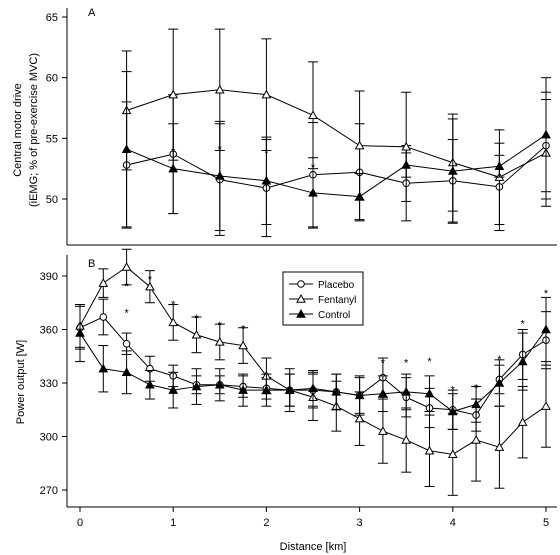  What do you see at coordinates (52, 139) in the screenshot?
I see `y-tick-label: 55` at bounding box center [52, 139].